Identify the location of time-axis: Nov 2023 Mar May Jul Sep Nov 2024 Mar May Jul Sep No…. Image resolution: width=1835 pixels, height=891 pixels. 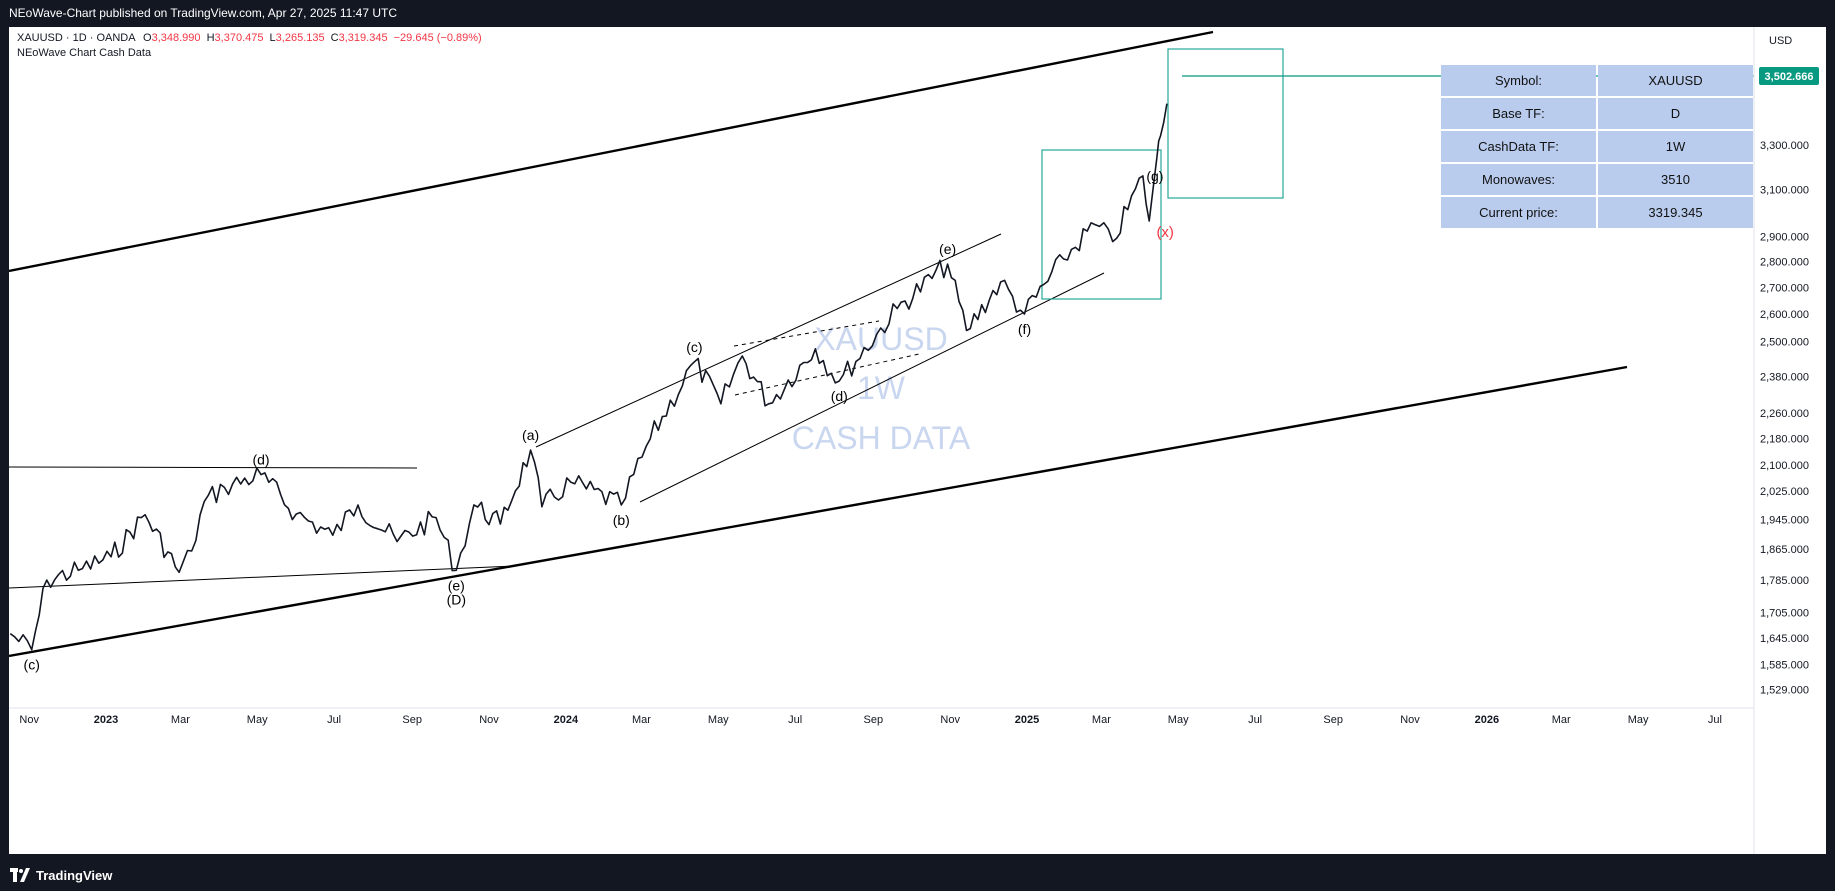
(870, 720).